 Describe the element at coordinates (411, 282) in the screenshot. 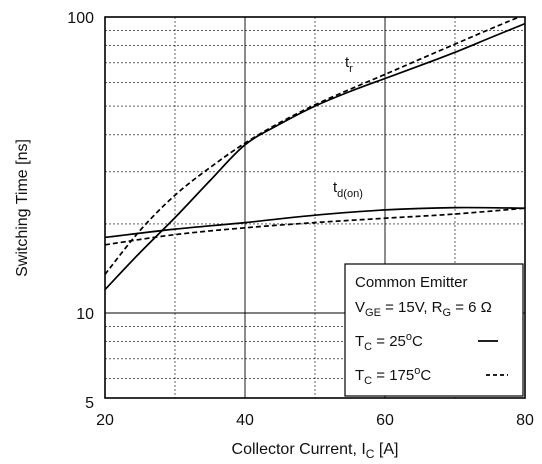

I see `legend-line-1: Common Emitter` at that location.